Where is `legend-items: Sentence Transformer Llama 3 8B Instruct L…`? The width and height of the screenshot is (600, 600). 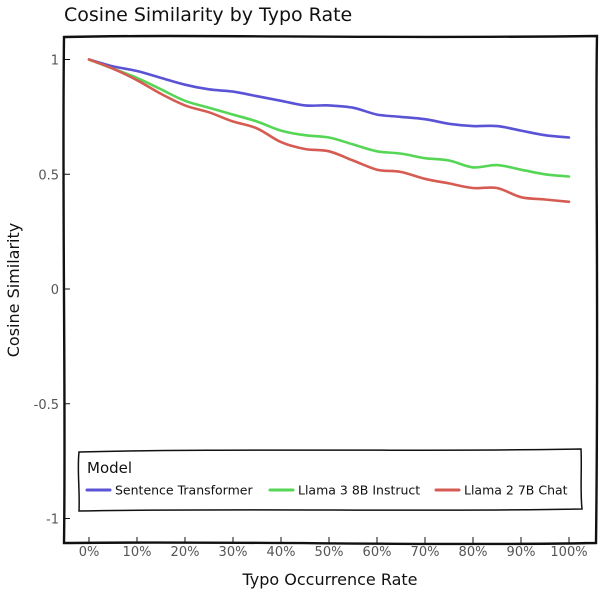
legend-items: Sentence Transformer Llama 3 8B Instruct L… is located at coordinates (326, 490).